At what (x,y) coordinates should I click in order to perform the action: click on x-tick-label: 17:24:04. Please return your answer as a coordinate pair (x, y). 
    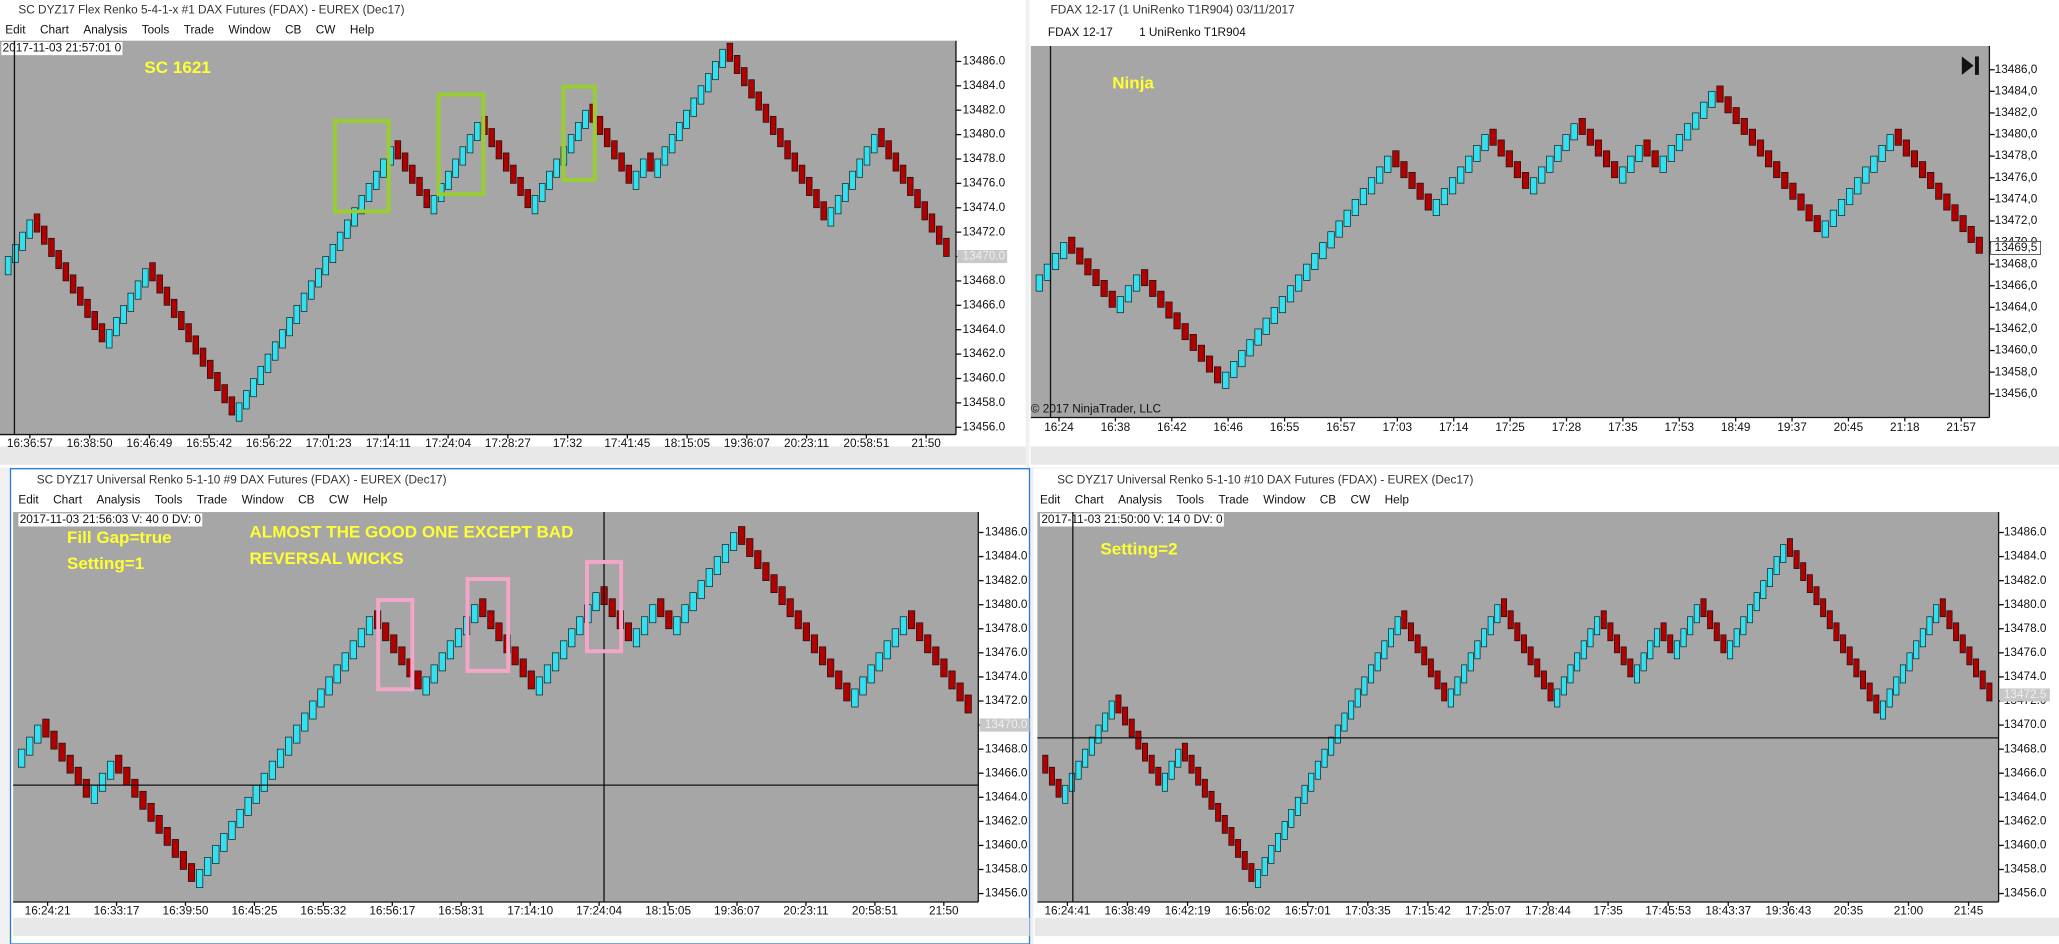
    Looking at the image, I should click on (448, 443).